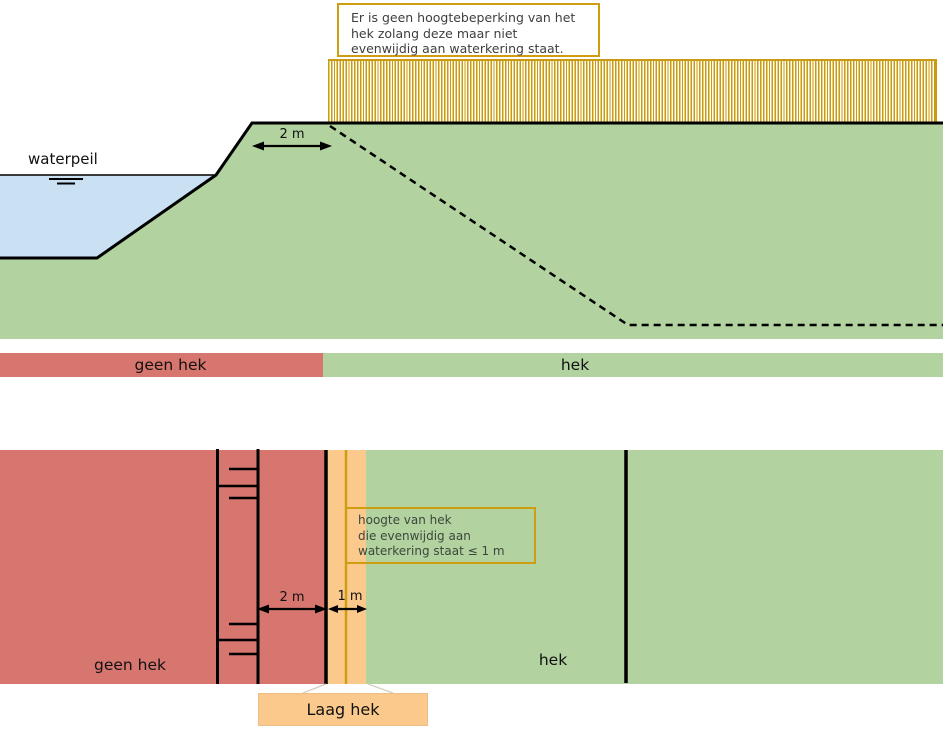 The image size is (945, 731). What do you see at coordinates (130, 665) in the screenshot?
I see `plan-label-geen-hek: geen hek` at bounding box center [130, 665].